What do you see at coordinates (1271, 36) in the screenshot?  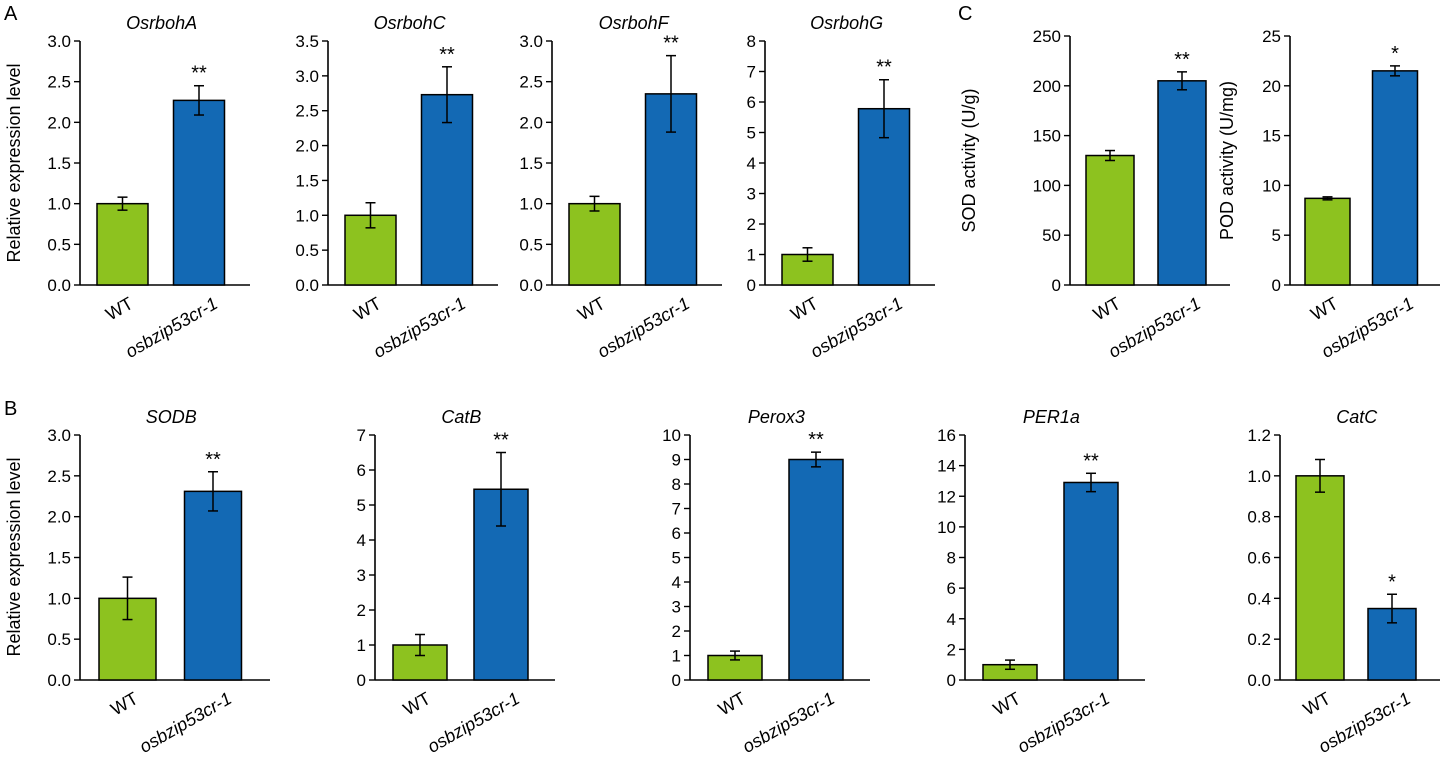 I see `y-tick-label: 25` at bounding box center [1271, 36].